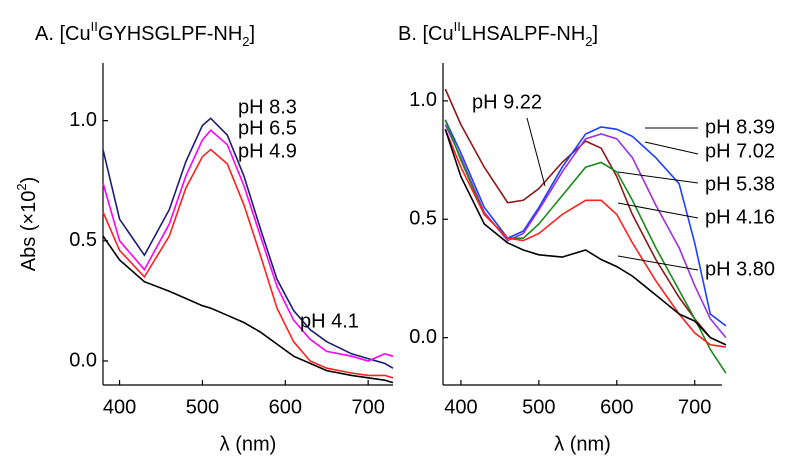 Image resolution: width=800 pixels, height=461 pixels. Describe the element at coordinates (426, 34) in the screenshot. I see `text-part: B. [Cu` at that location.